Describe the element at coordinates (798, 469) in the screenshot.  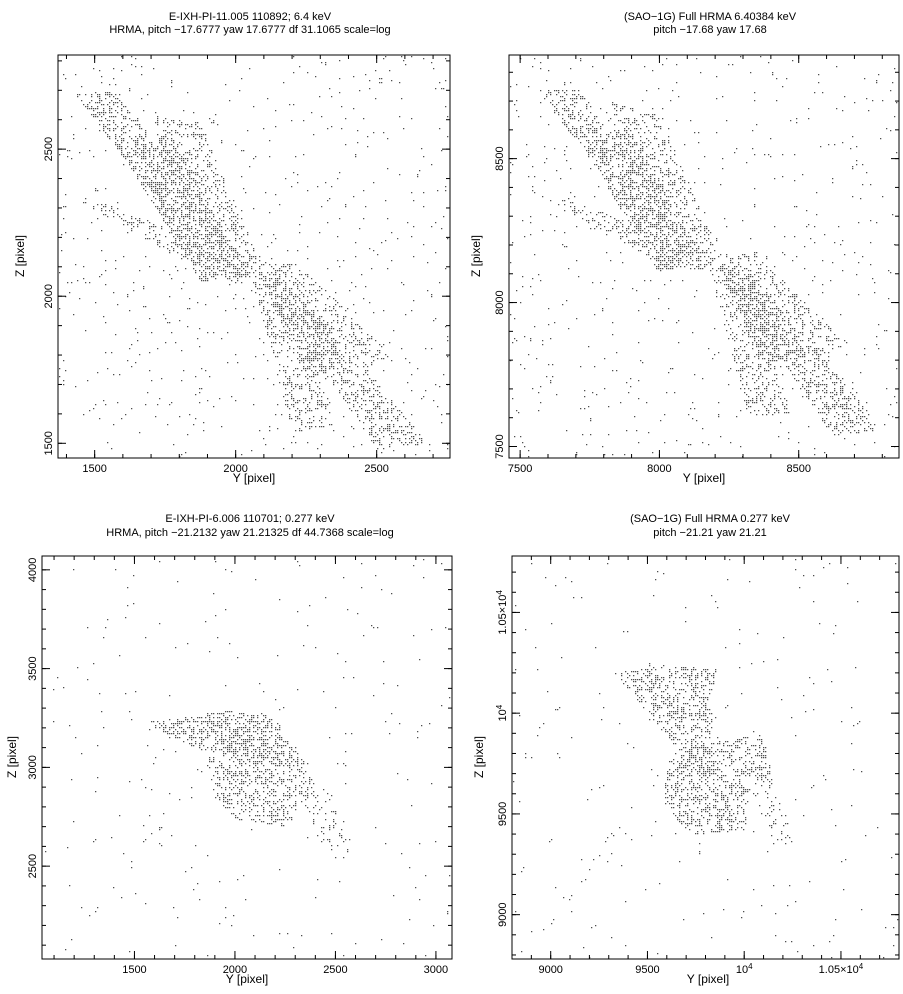
I see `x-tick-label: 8500` at that location.